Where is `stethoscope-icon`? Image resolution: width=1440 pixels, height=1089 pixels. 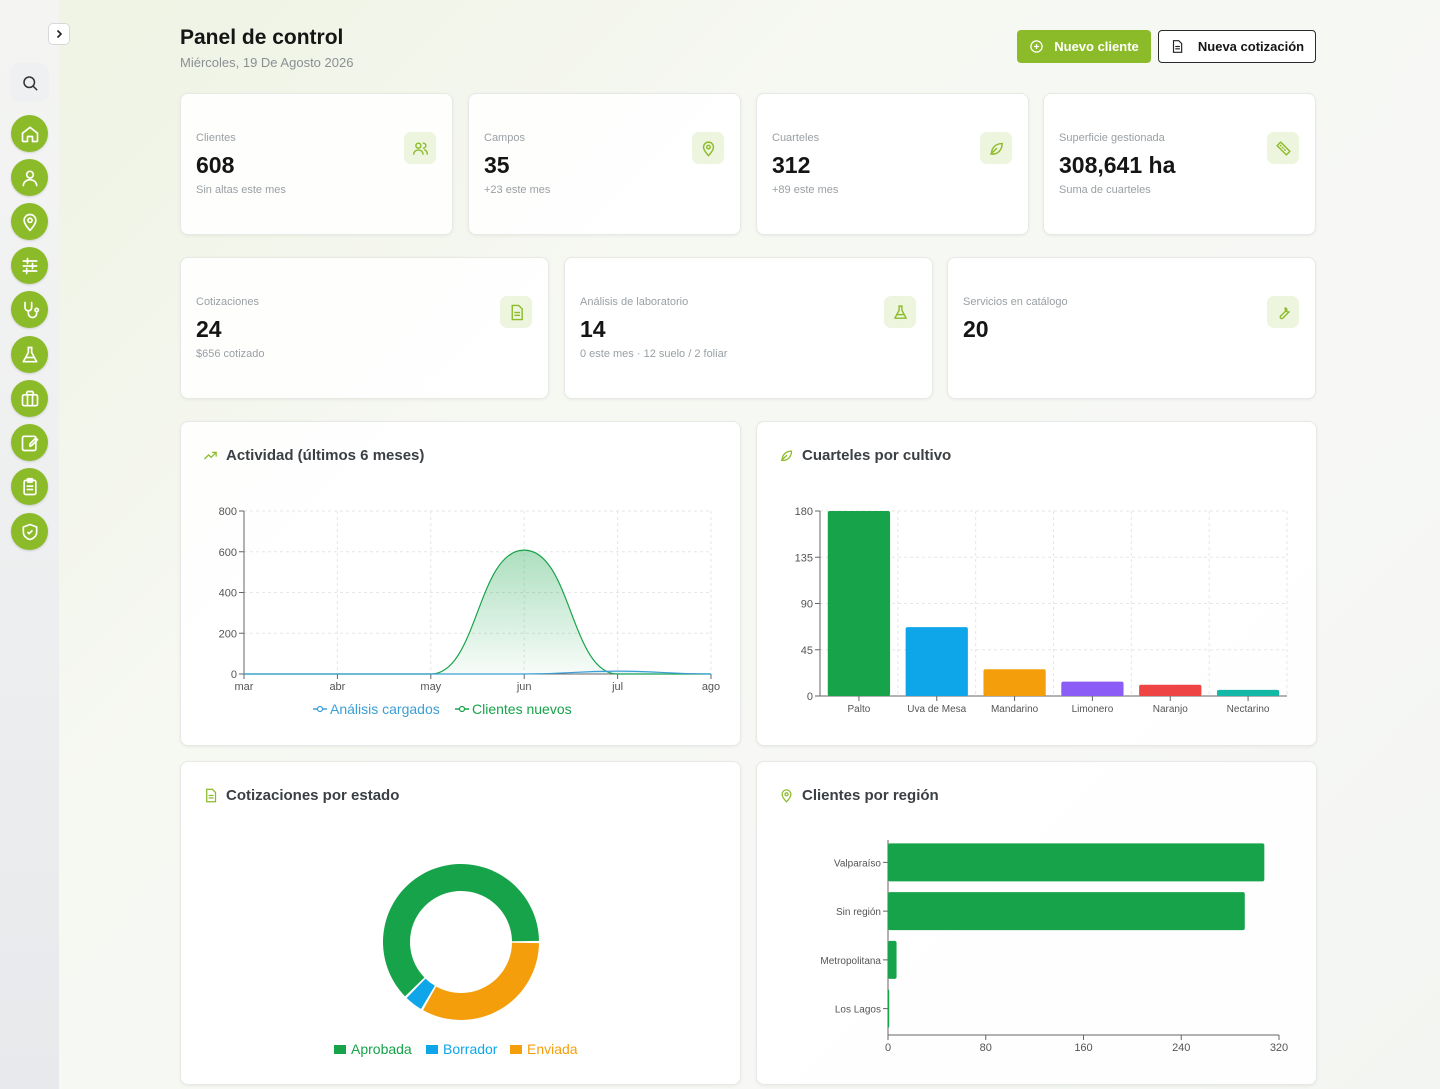
stethoscope-icon is located at coordinates (31, 309).